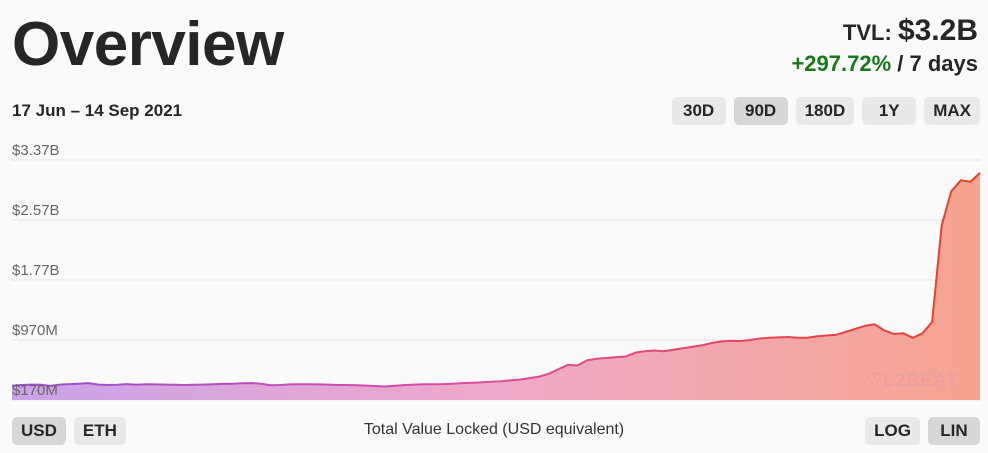  What do you see at coordinates (952, 111) in the screenshot?
I see `range-button-max: MAX` at bounding box center [952, 111].